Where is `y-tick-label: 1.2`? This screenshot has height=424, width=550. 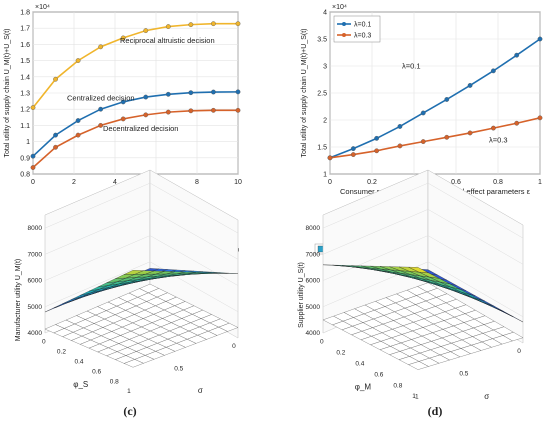
y-tick-label: 1.2 is located at coordinates (25, 110).